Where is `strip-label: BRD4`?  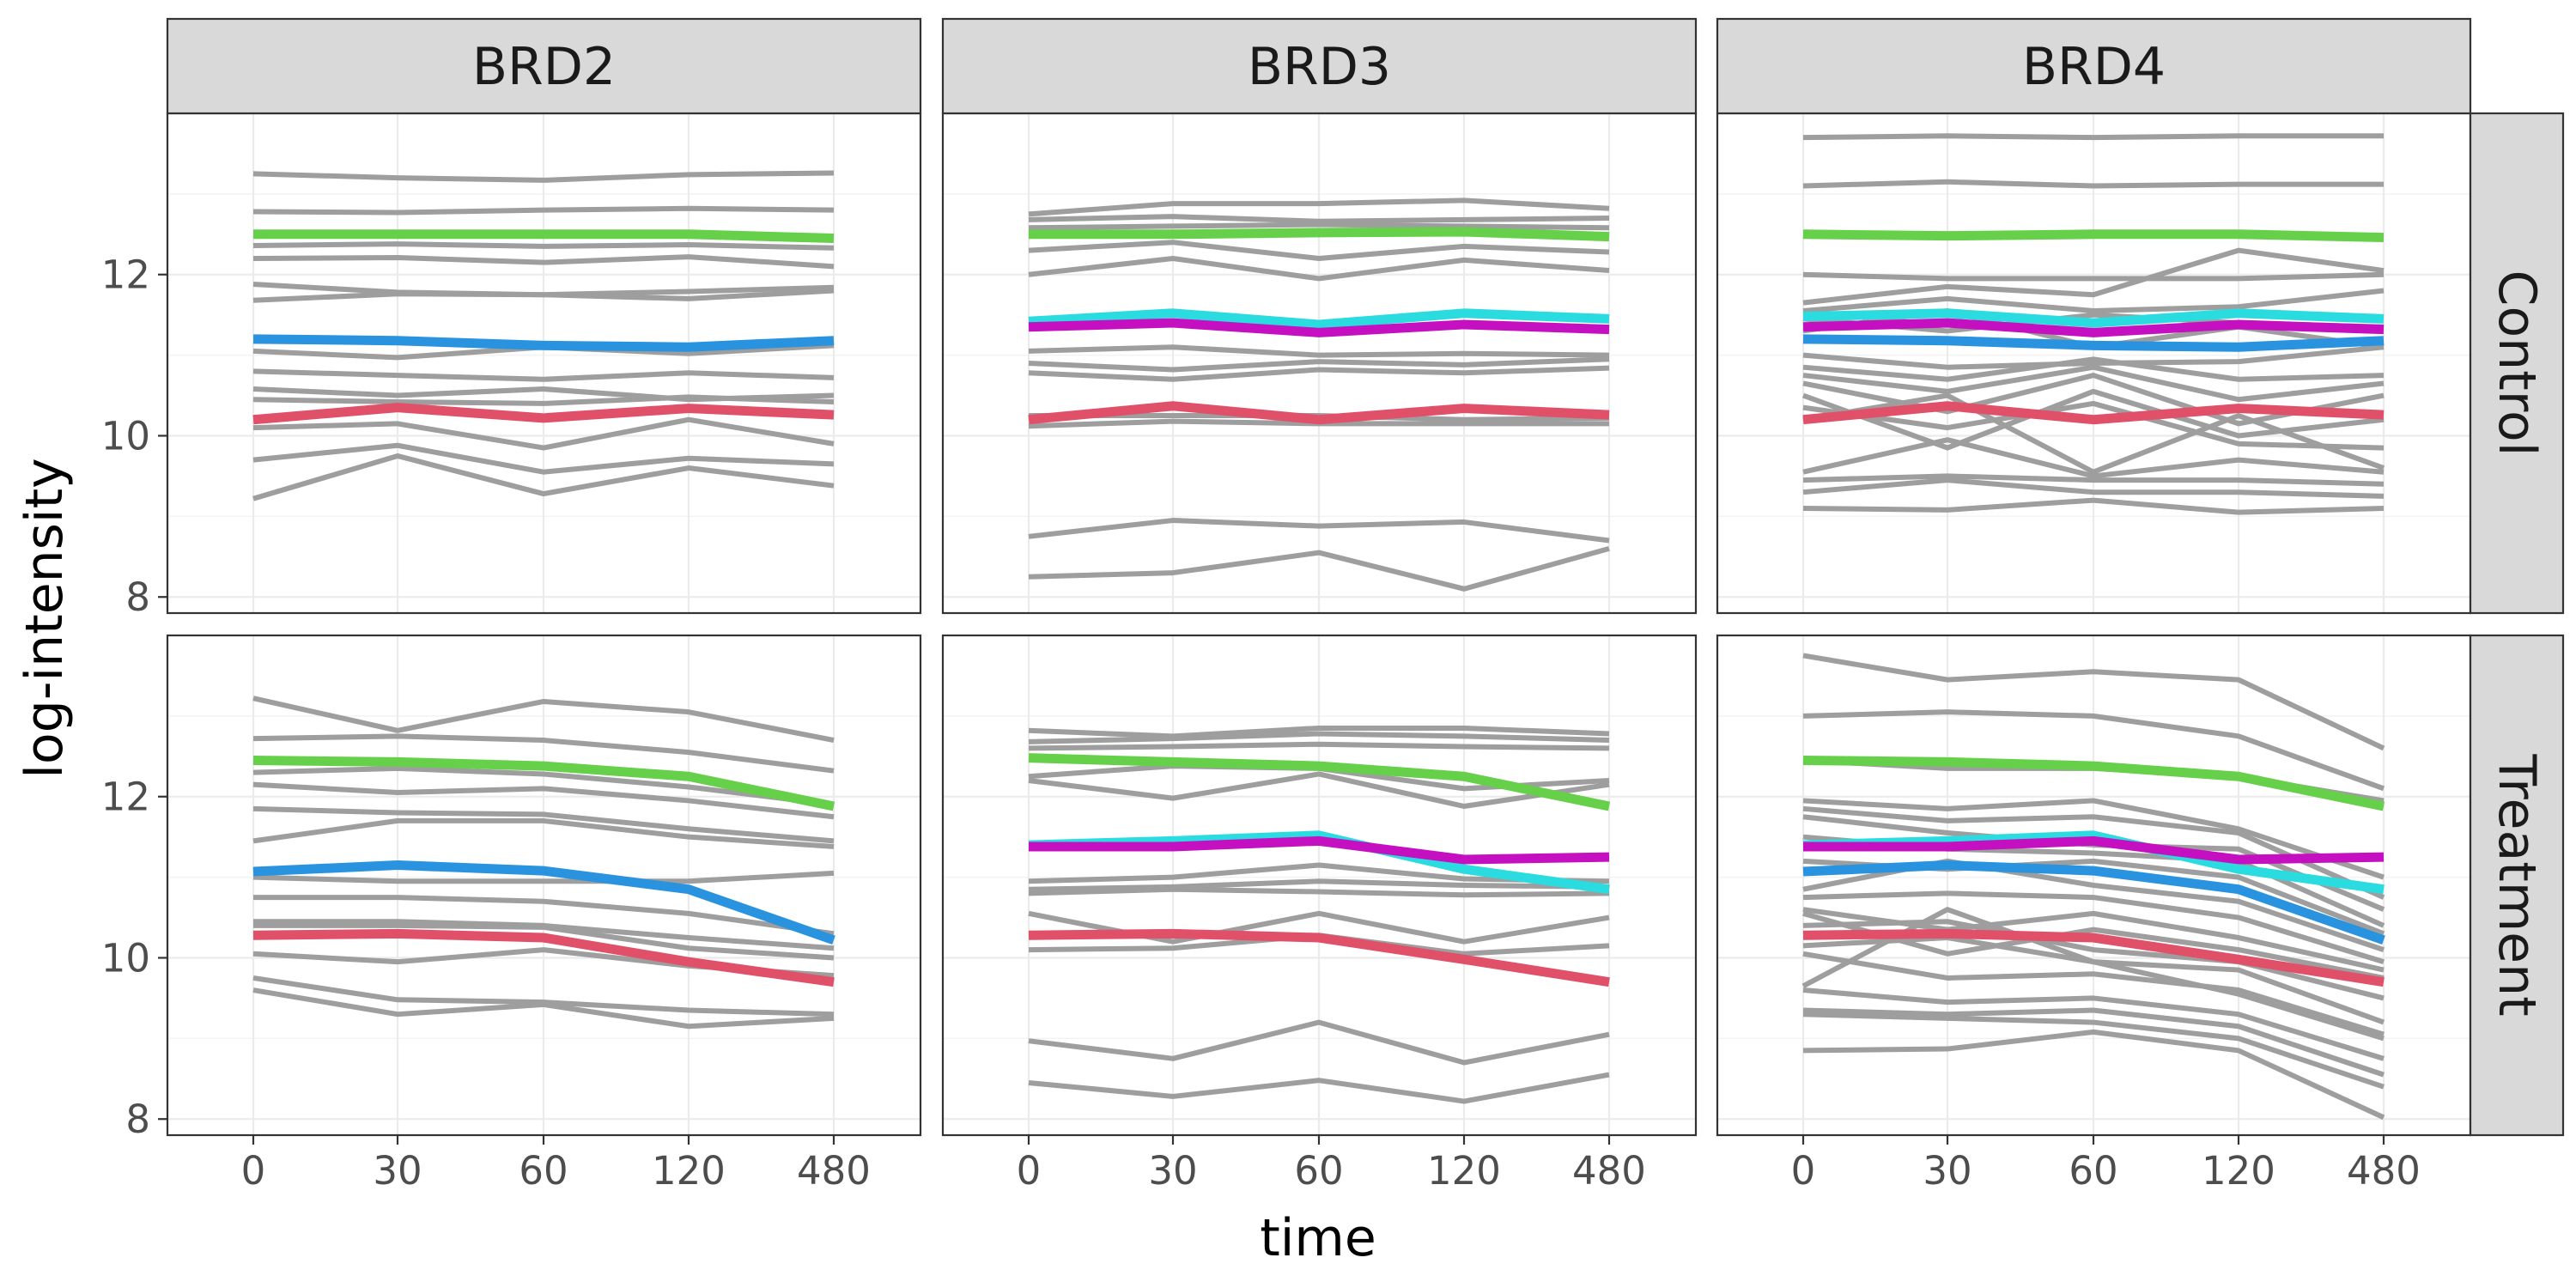 strip-label: BRD4 is located at coordinates (2094, 67).